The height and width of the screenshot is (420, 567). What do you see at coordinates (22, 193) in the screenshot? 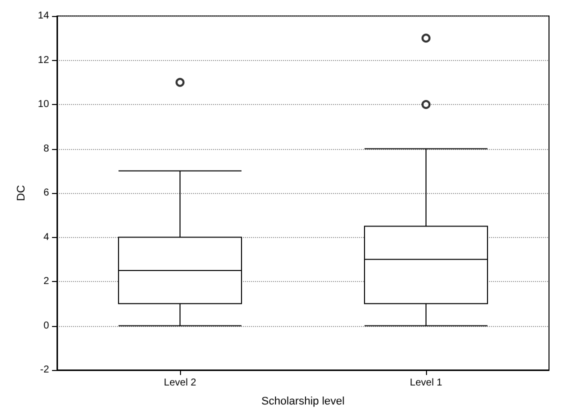
I see `y-axis-title: DC` at bounding box center [22, 193].